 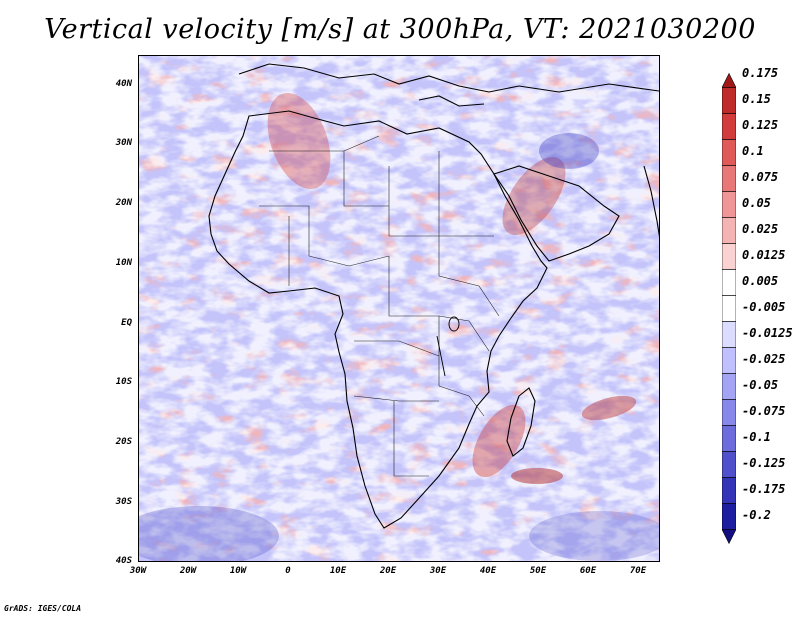 I want to click on colorbar-level-label: -0.1, so click(x=756, y=437).